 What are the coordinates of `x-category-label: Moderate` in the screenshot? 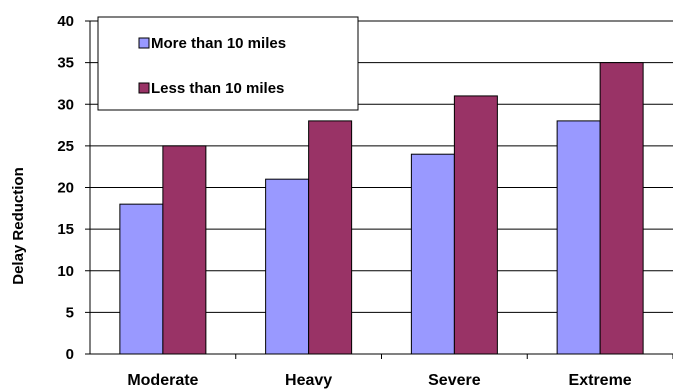 It's located at (162, 380).